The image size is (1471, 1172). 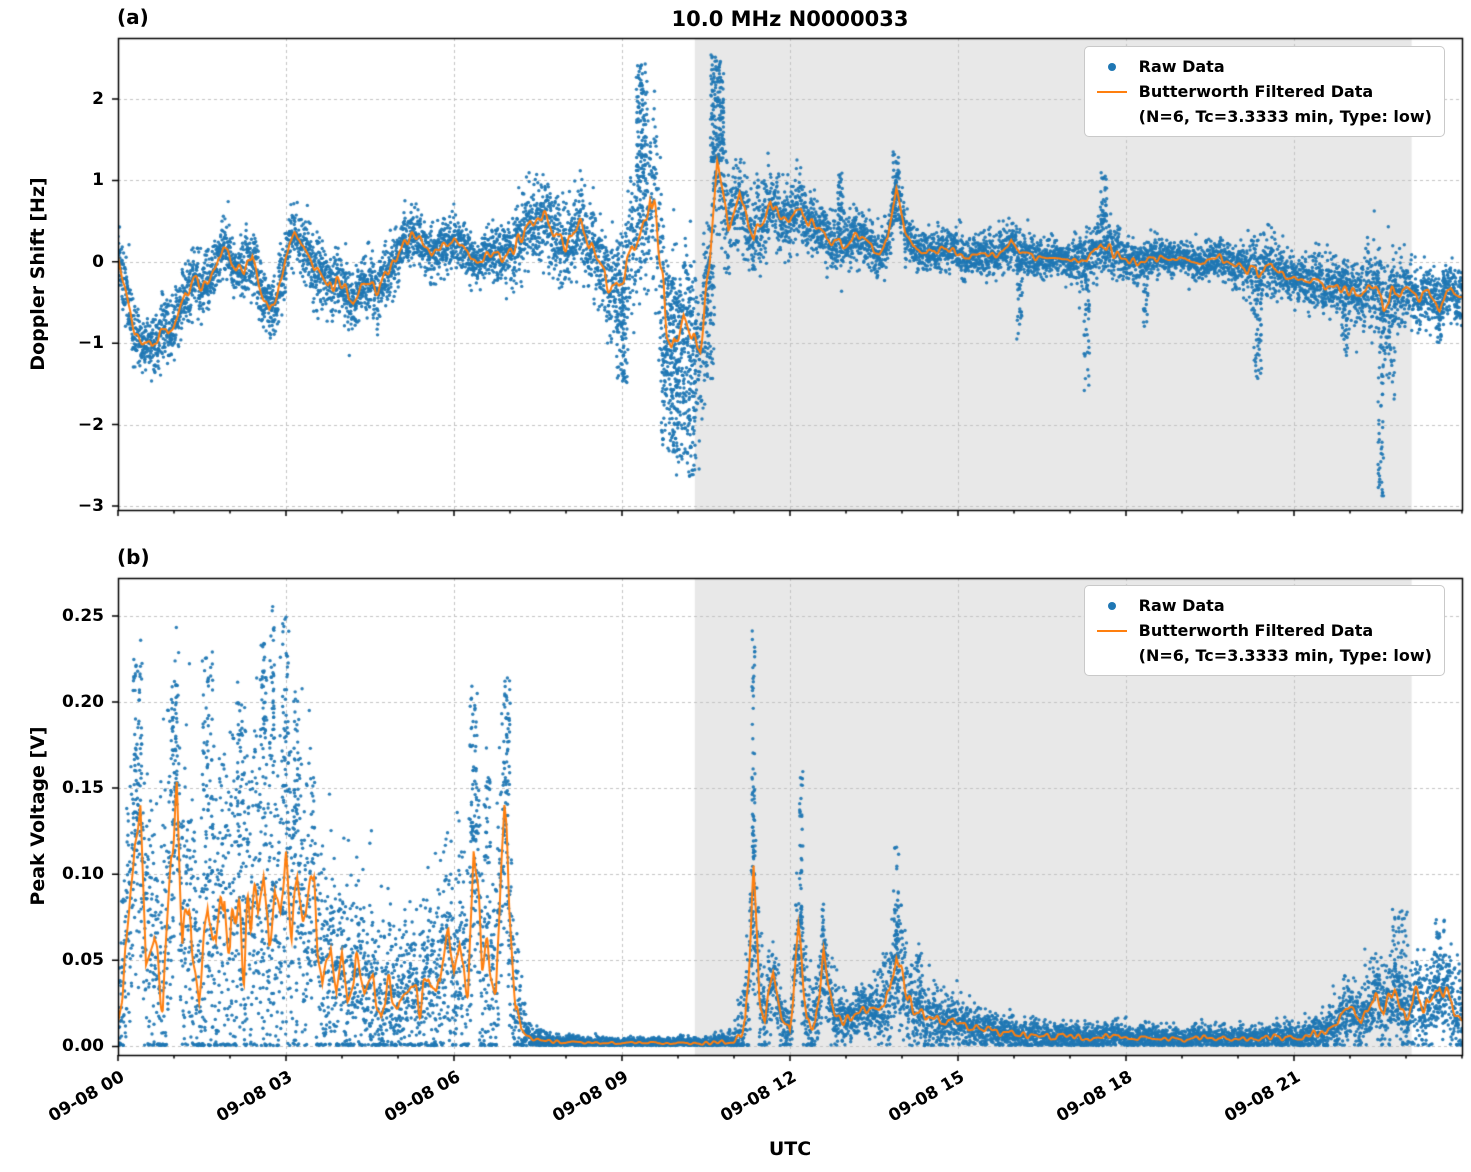 I want to click on panel-a-label: (a), so click(x=133, y=17).